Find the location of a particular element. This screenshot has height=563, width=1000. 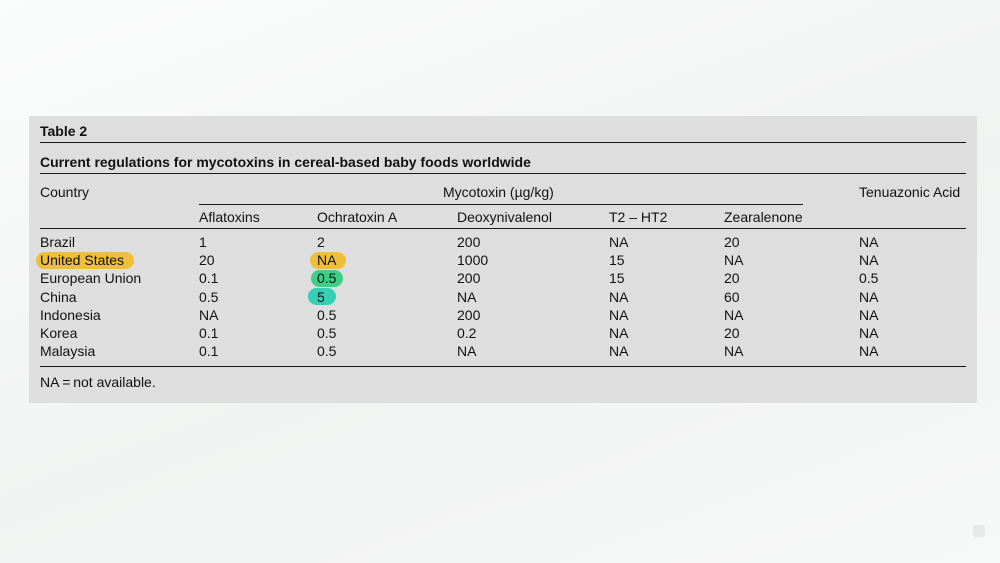

table-cell: 60 is located at coordinates (732, 296).